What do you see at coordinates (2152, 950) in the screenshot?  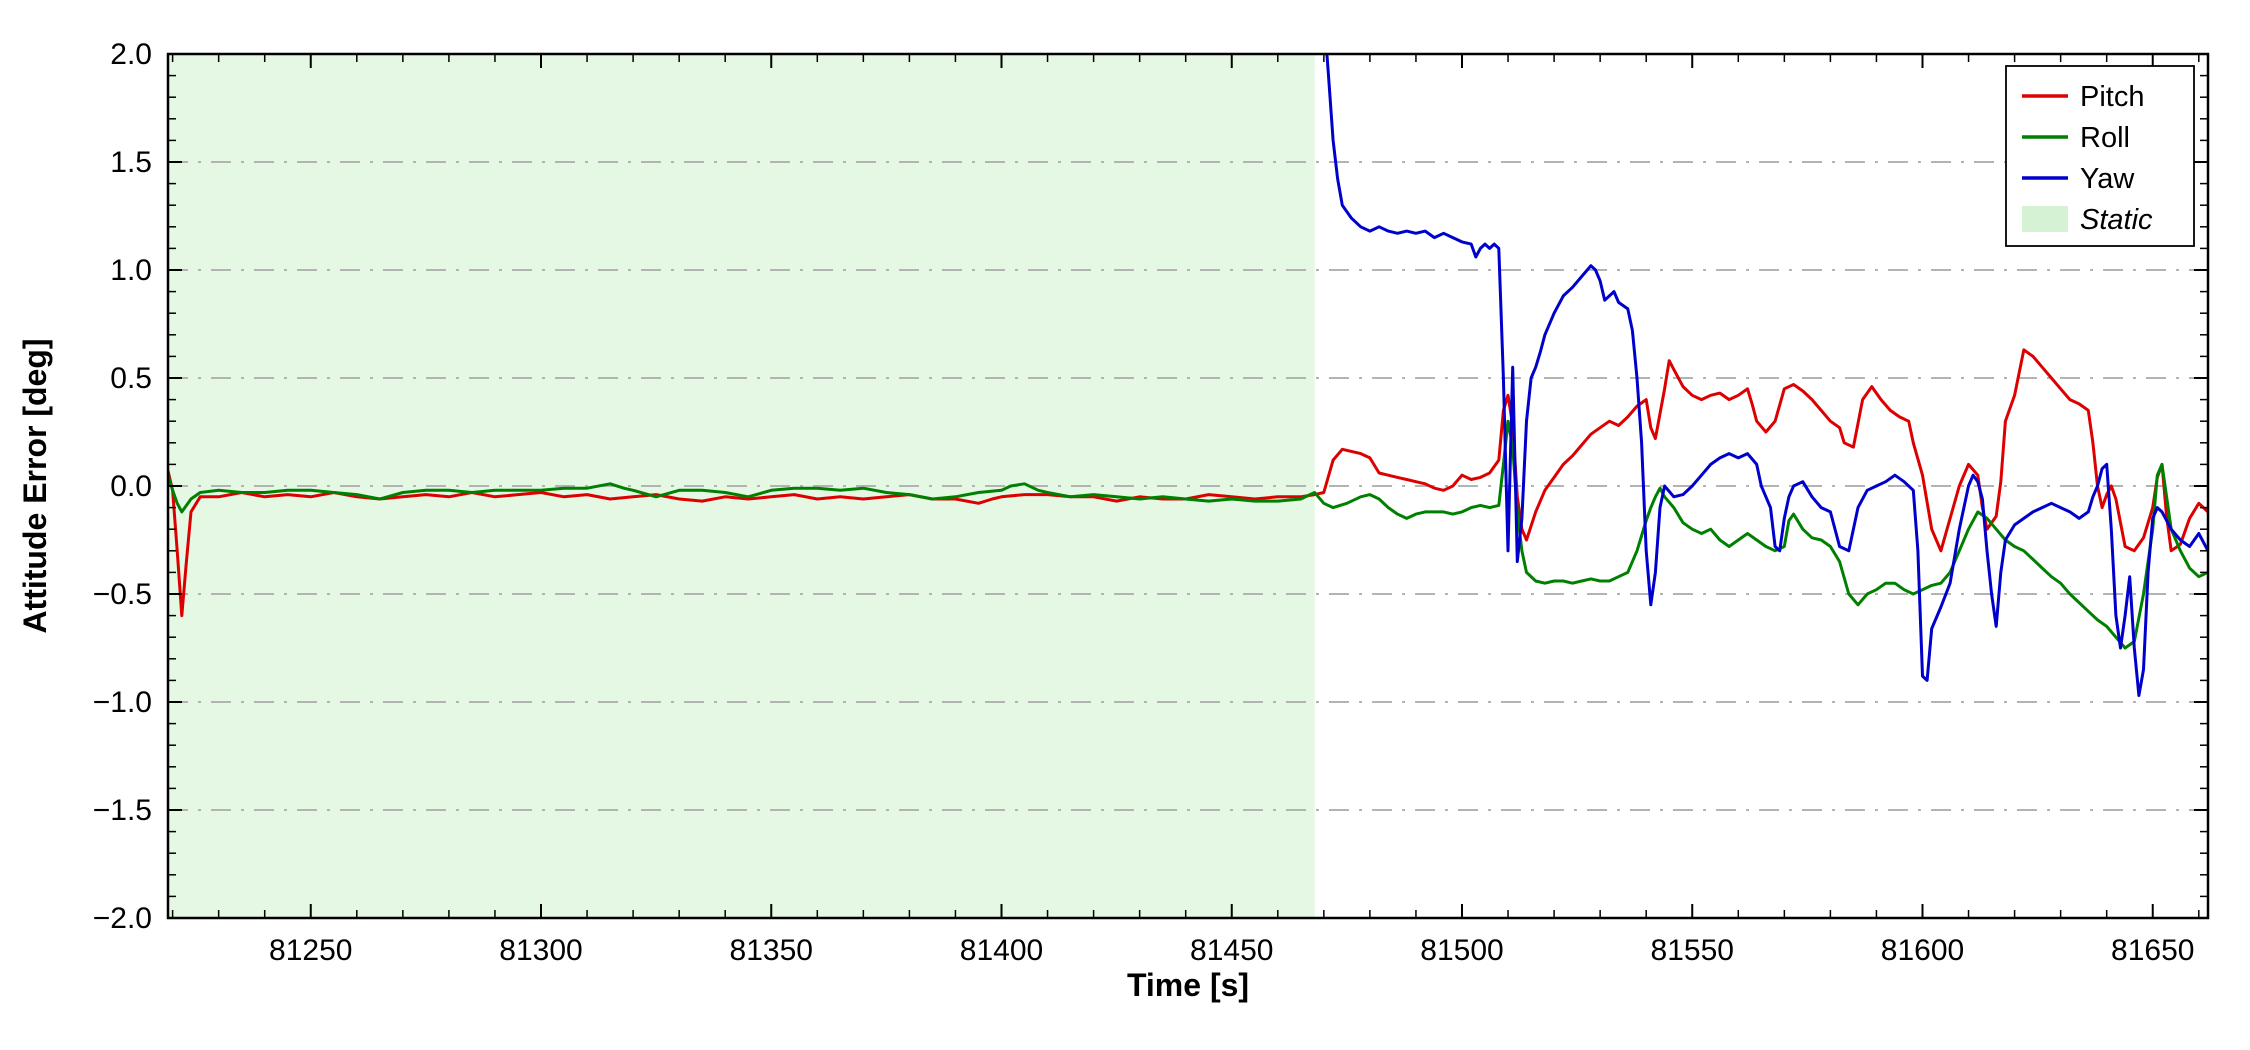 I see `x-tick-label: 81650` at bounding box center [2152, 950].